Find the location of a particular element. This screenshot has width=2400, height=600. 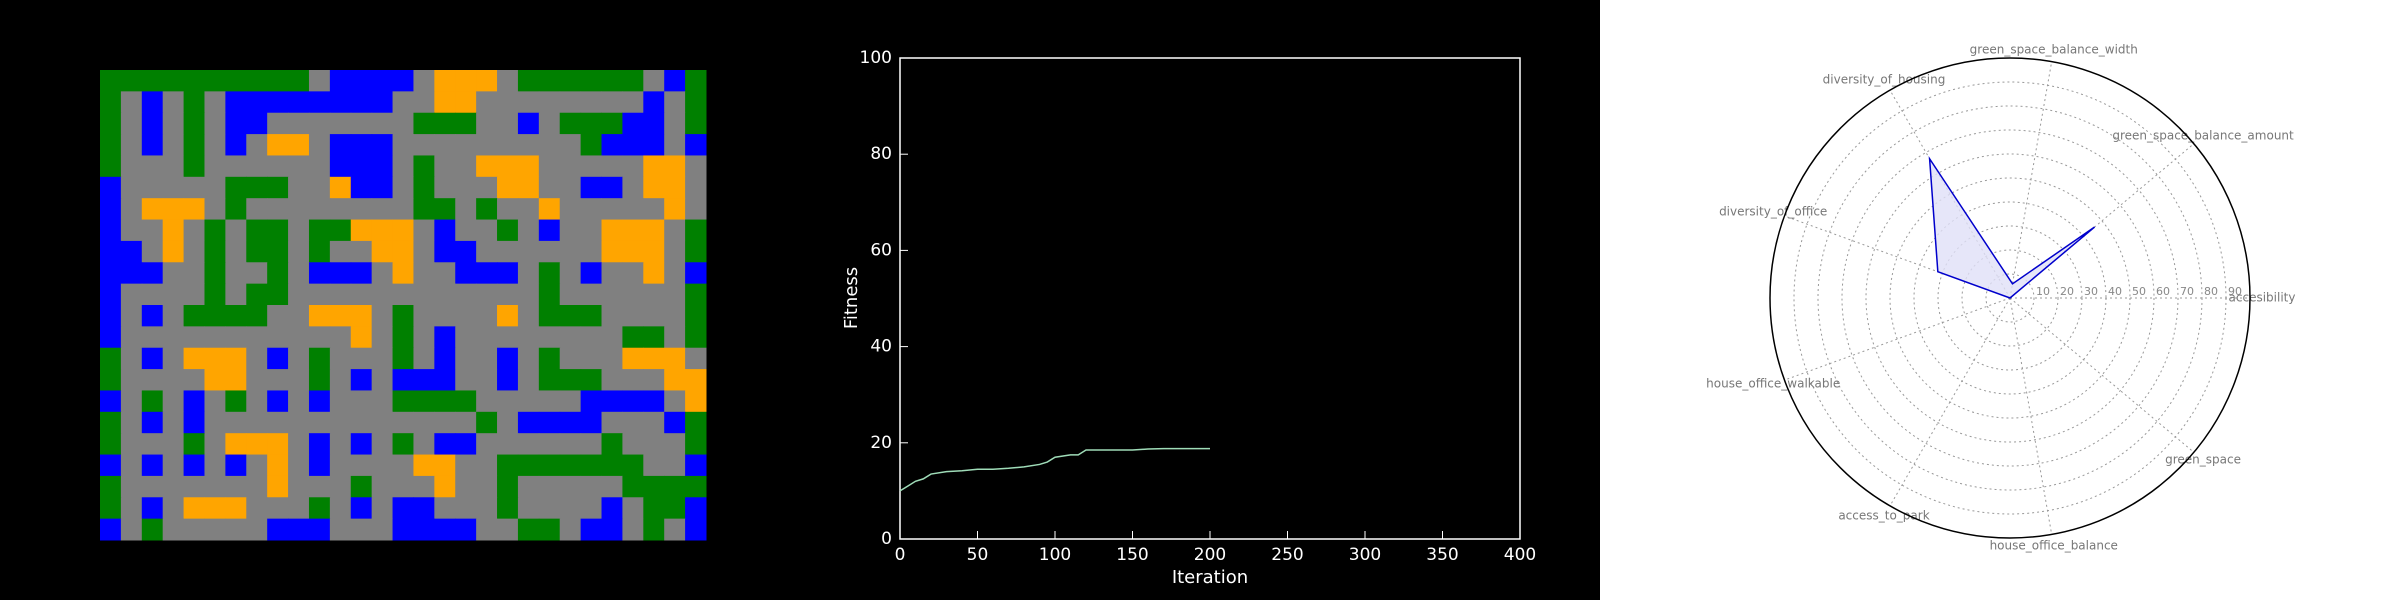

axis-label: house_office_balance is located at coordinates (2054, 546).